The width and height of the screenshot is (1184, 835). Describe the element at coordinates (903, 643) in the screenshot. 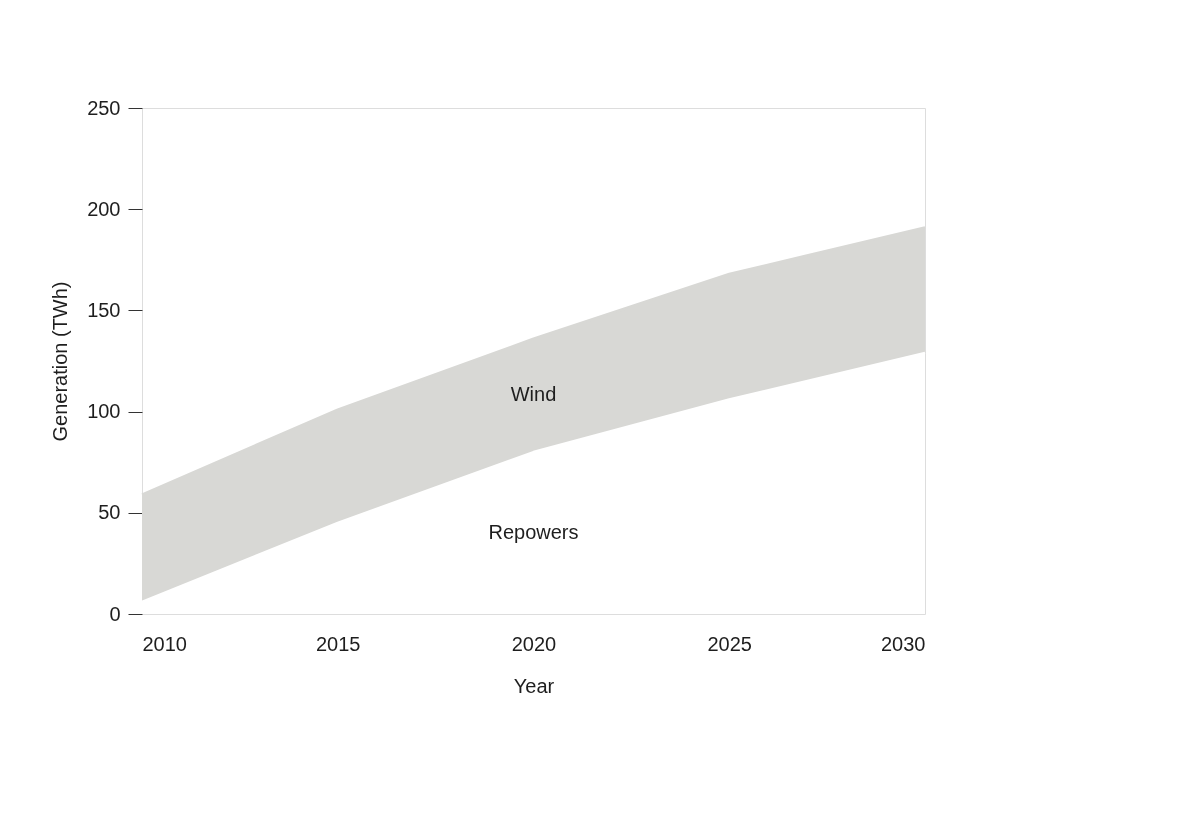

I see `x-tick-label: 2030` at that location.